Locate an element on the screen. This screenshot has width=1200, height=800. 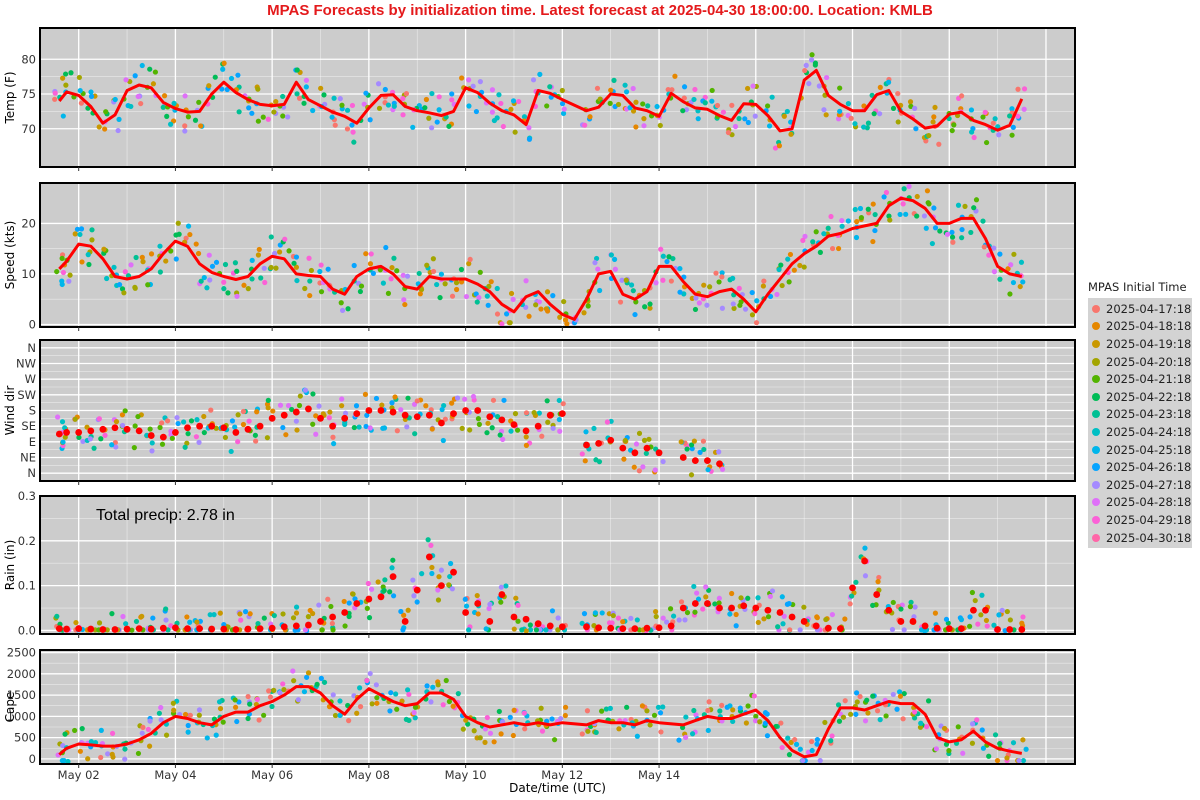
y-tick-label: 0 is located at coordinates (32, 759).